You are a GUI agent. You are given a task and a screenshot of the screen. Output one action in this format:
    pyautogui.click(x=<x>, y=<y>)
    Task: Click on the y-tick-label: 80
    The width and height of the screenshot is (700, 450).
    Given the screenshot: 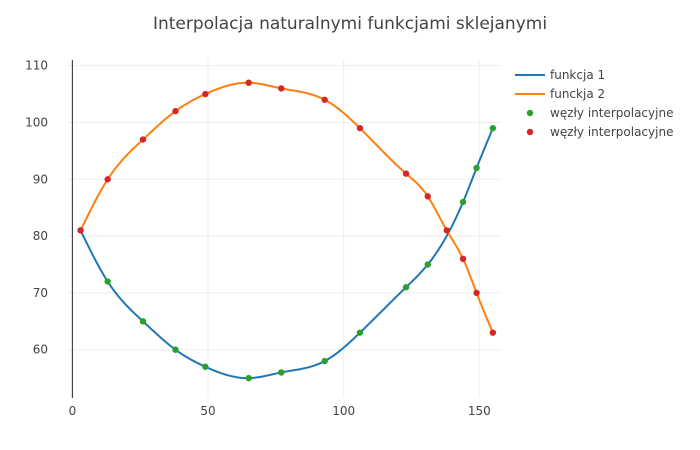 What is the action you would take?
    pyautogui.click(x=40, y=236)
    